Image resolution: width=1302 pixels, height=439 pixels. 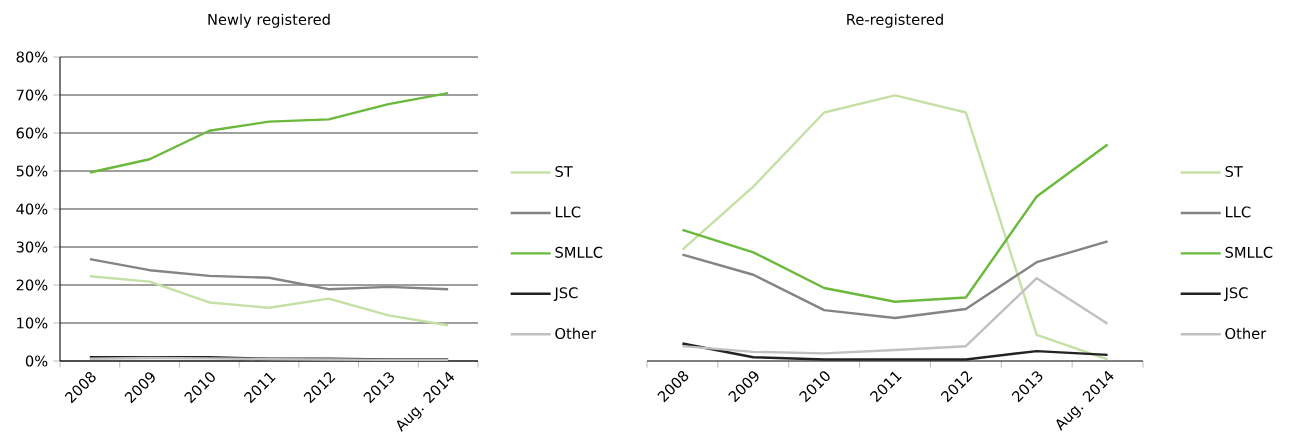 I want to click on y-tick-label: 30%, so click(x=32, y=247).